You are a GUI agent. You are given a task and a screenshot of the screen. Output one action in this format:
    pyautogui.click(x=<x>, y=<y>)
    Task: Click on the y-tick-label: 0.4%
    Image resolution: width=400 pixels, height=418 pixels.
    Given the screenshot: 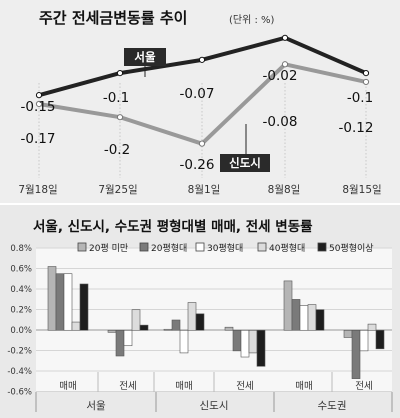 What is the action you would take?
    pyautogui.click(x=21, y=290)
    